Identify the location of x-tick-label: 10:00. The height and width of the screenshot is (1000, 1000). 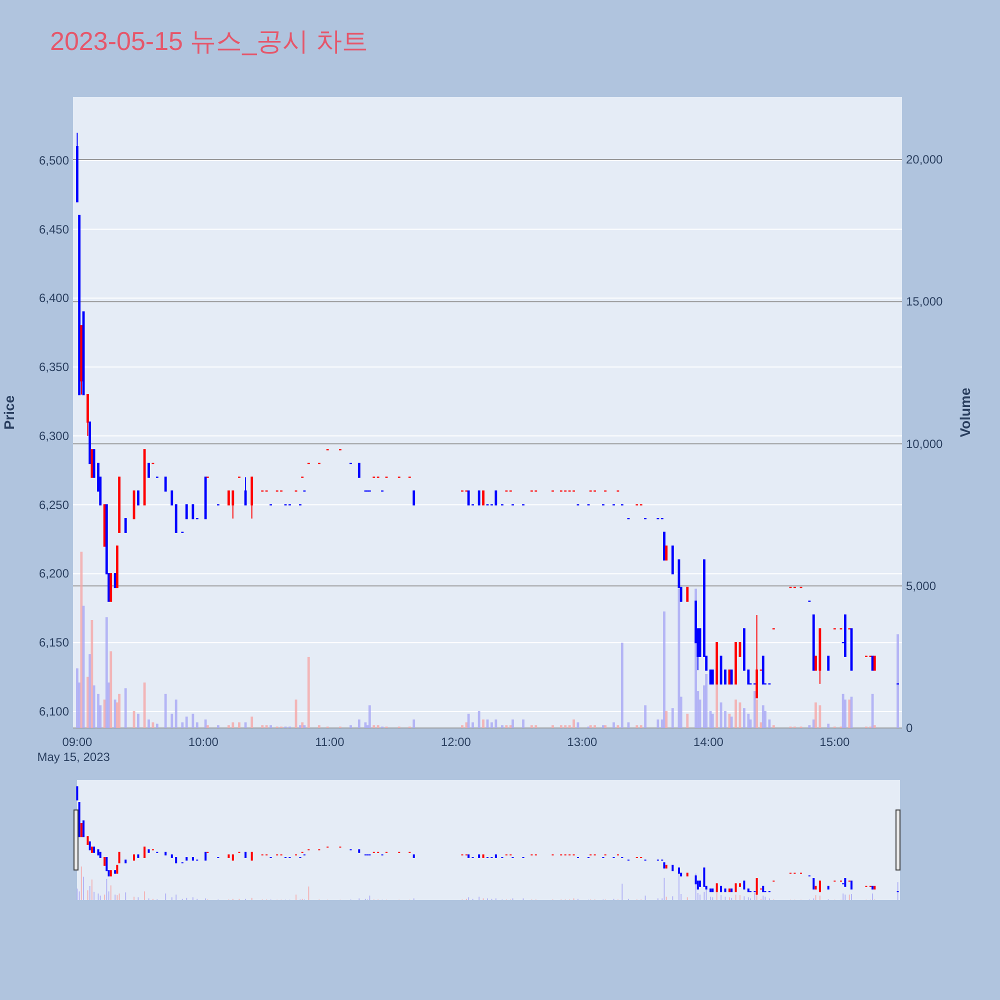
(203, 742).